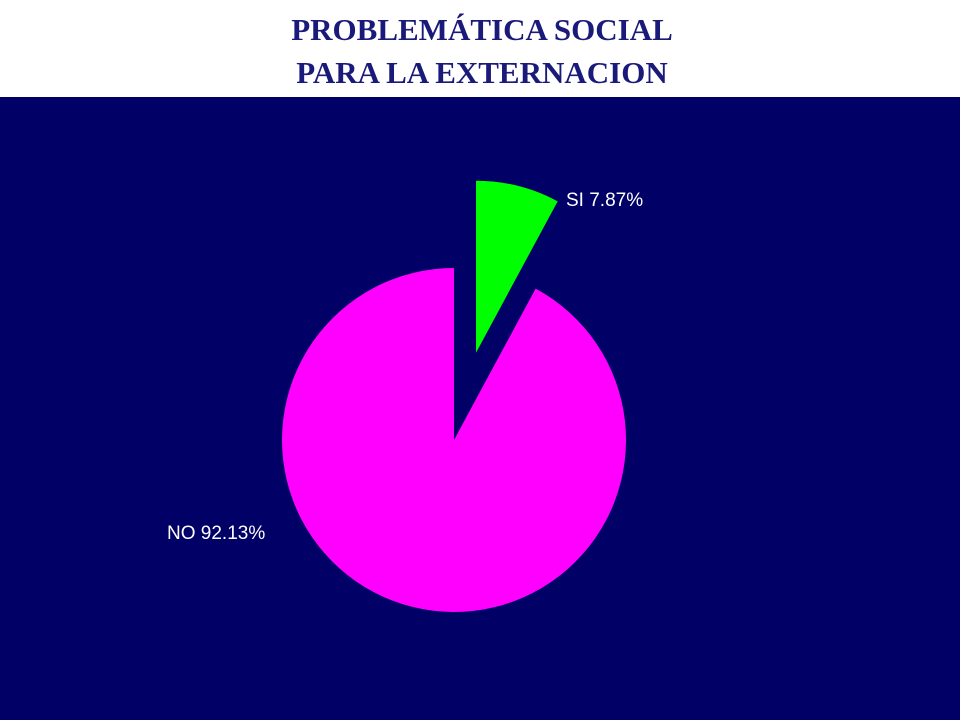  I want to click on data-label: NO 92.13%, so click(216, 533).